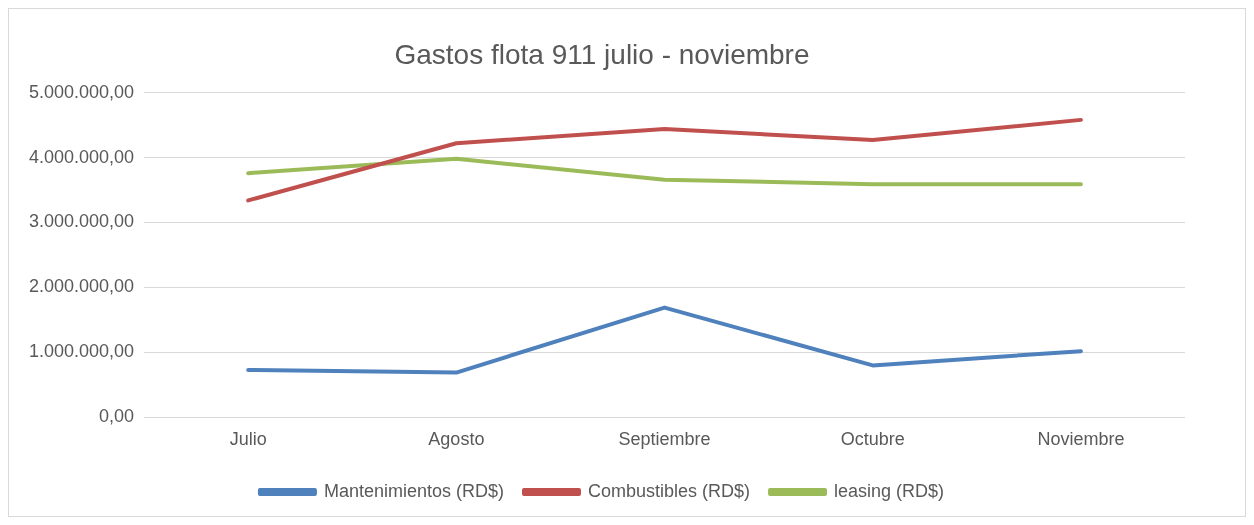  What do you see at coordinates (872, 439) in the screenshot?
I see `x-tick-label: Octubre` at bounding box center [872, 439].